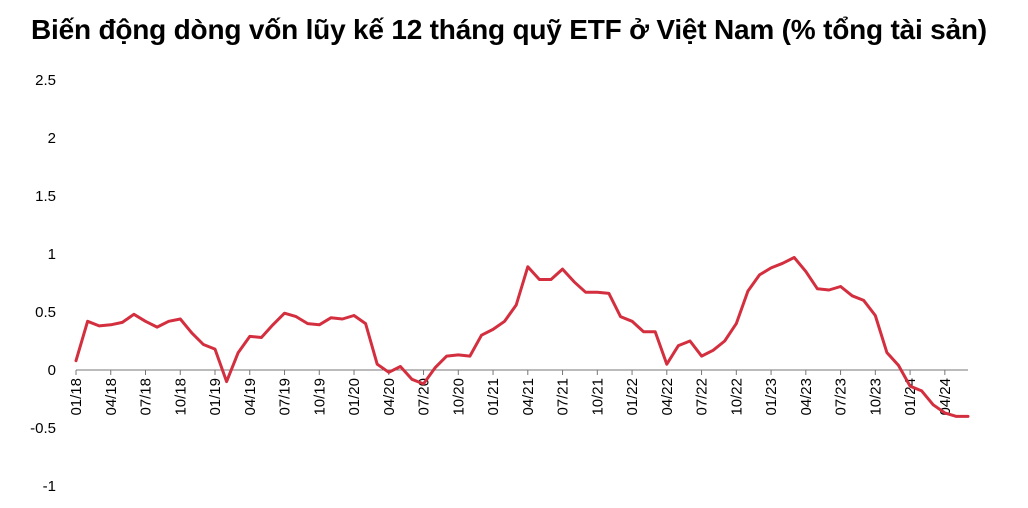 The image size is (1028, 508). Describe the element at coordinates (424, 397) in the screenshot. I see `x-tick-label: 07/20` at that location.